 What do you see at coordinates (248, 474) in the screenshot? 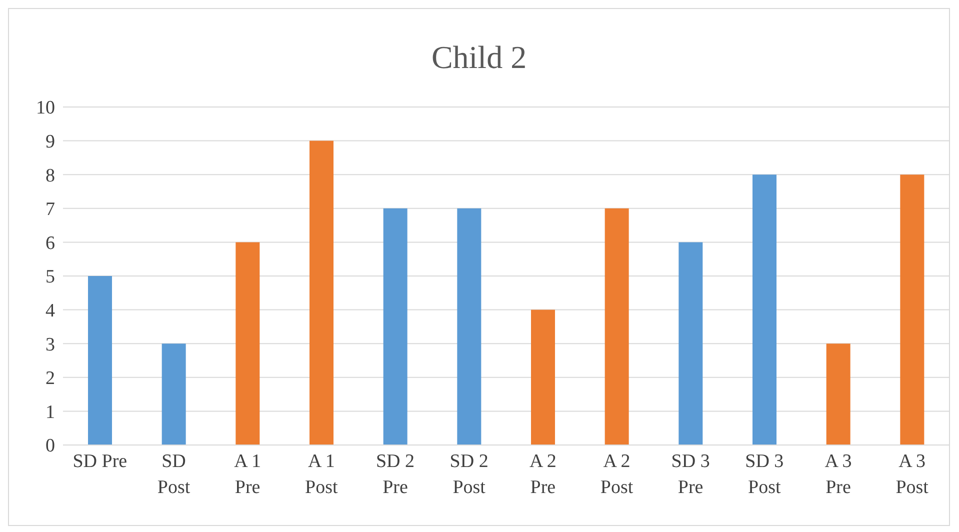
I see `x-tick-label: A 1 Pre` at bounding box center [248, 474].